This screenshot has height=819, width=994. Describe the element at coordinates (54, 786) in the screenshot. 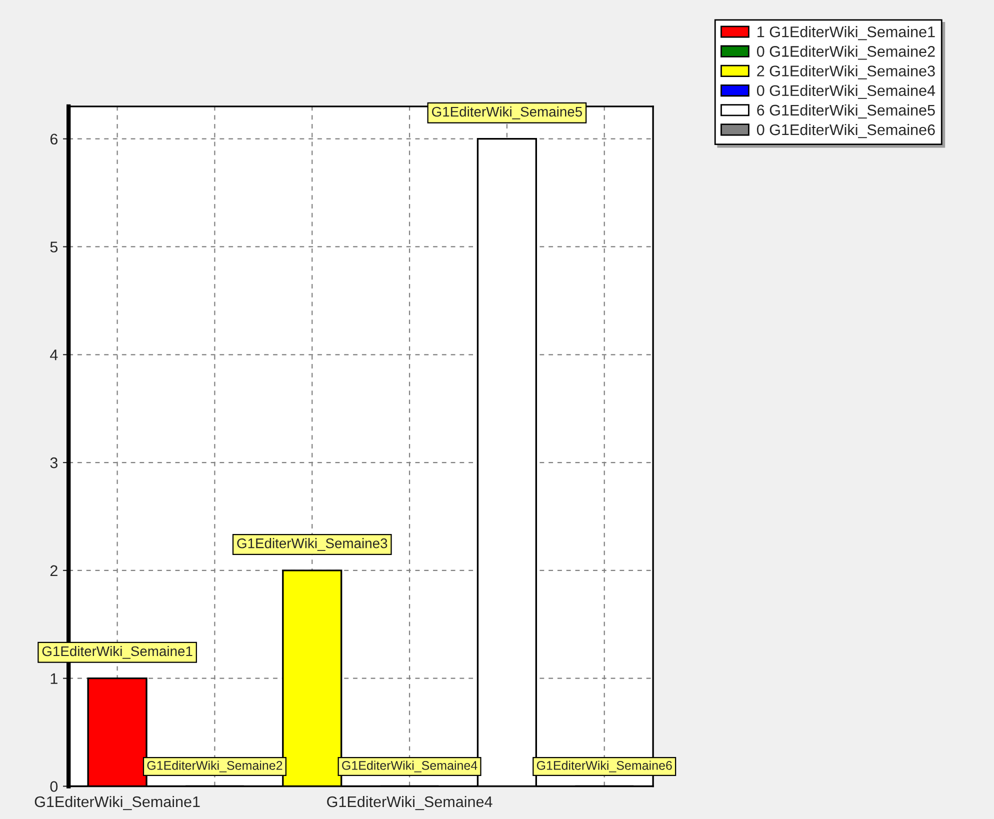

I see `y-tick-label: 0` at that location.